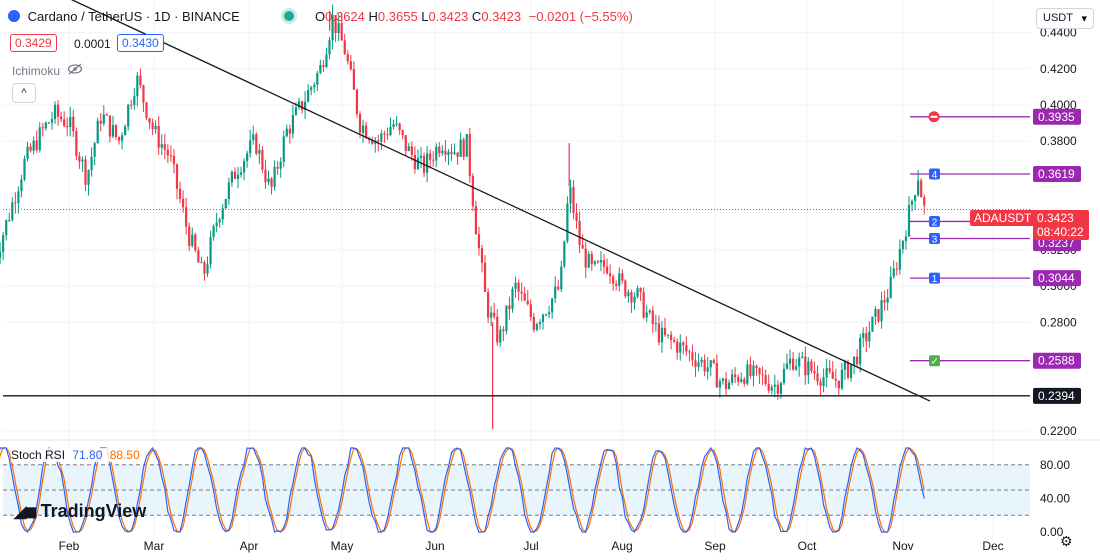  What do you see at coordinates (47, 70) in the screenshot?
I see `indicator-ichimoku-label: Ichimoku` at bounding box center [47, 70].